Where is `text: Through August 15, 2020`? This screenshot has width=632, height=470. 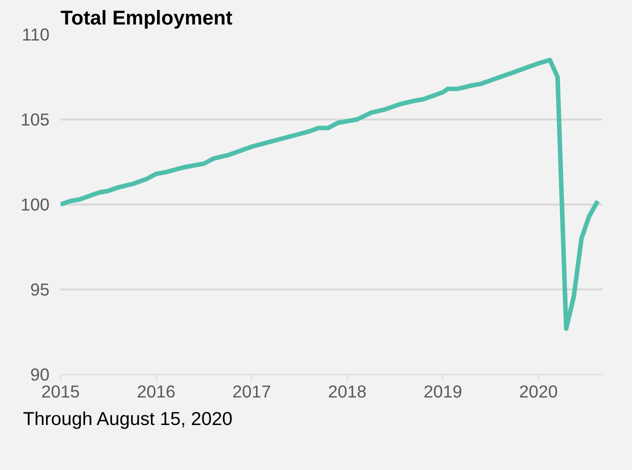
text: Through August 15, 2020 is located at coordinates (128, 419).